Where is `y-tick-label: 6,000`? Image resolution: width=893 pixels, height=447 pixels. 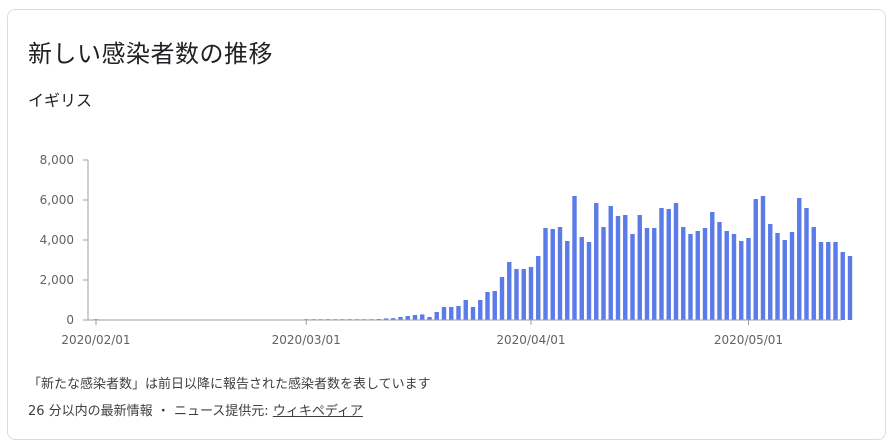
y-tick-label: 6,000 is located at coordinates (57, 200).